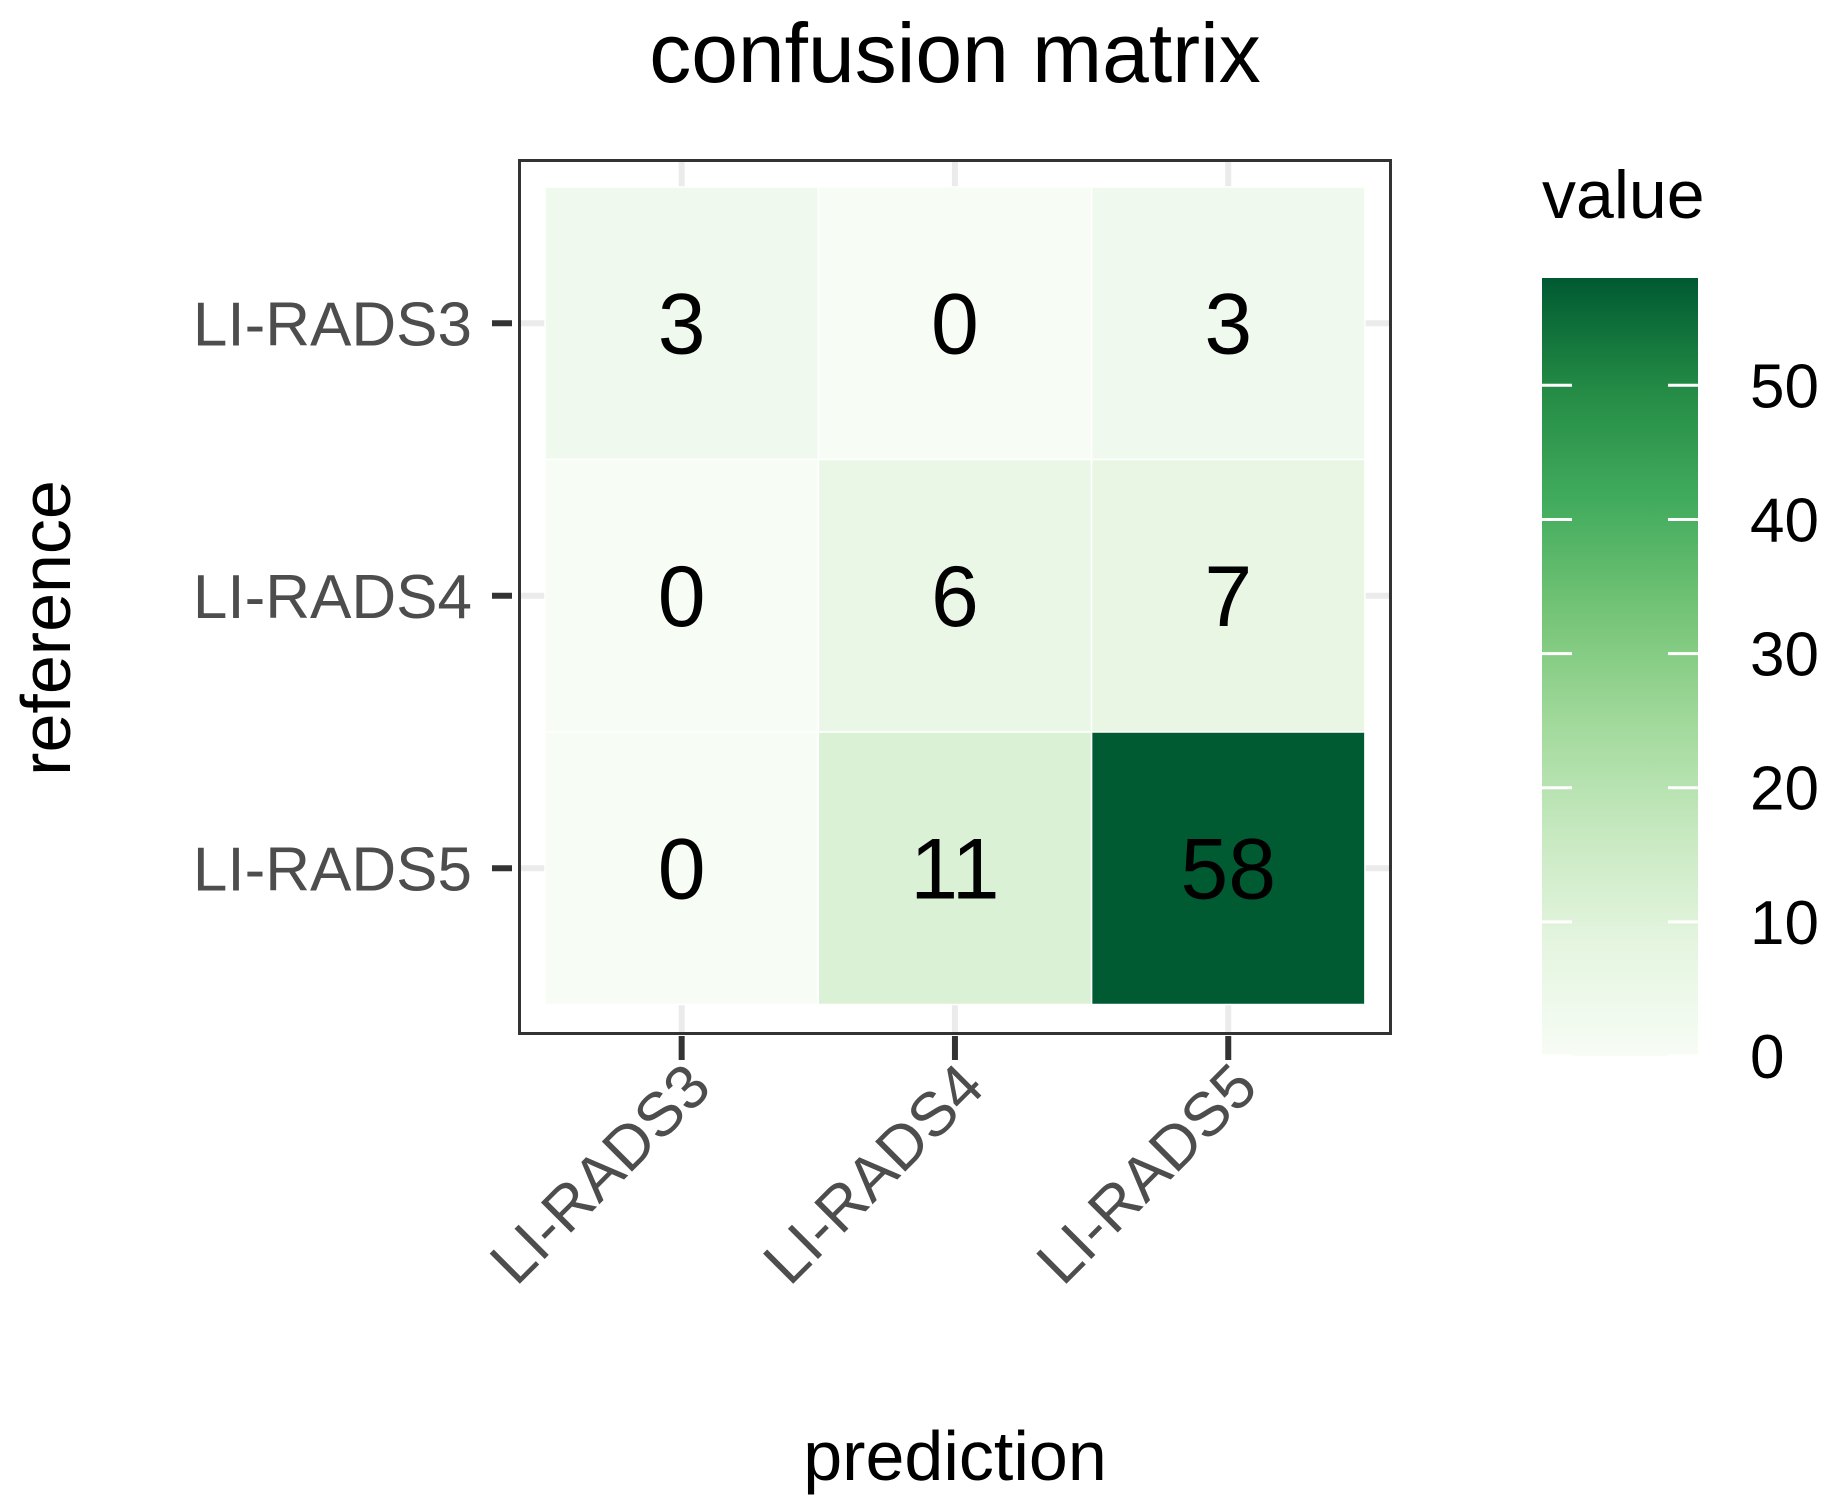  I want to click on y-axis: LI-RADS3 LI-RADS4 LI-RADS5, so click(352, 597).